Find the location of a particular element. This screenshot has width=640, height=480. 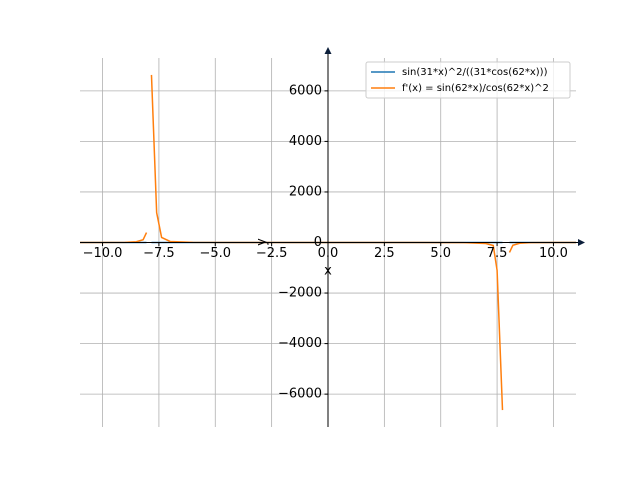

x-tick-label: −5.0 is located at coordinates (215, 253).